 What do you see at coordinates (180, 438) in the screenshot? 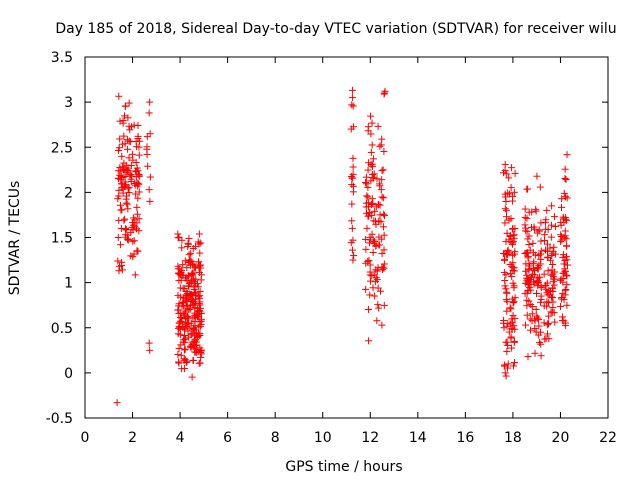
I see `x-tick-label: 4` at bounding box center [180, 438].